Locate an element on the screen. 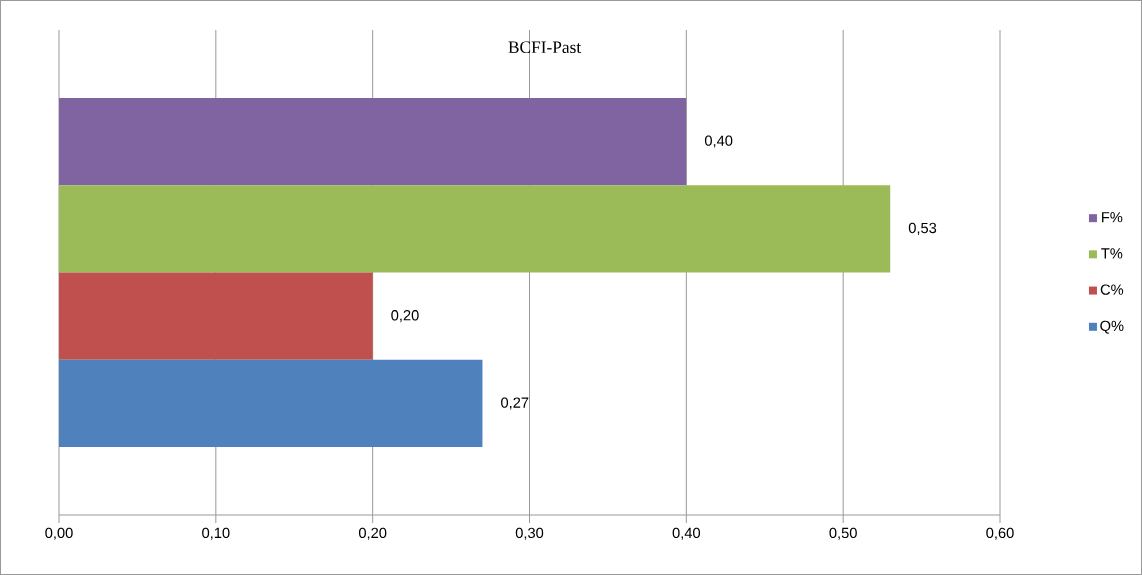 The image size is (1142, 575). data-label: 0,40 is located at coordinates (718, 141).